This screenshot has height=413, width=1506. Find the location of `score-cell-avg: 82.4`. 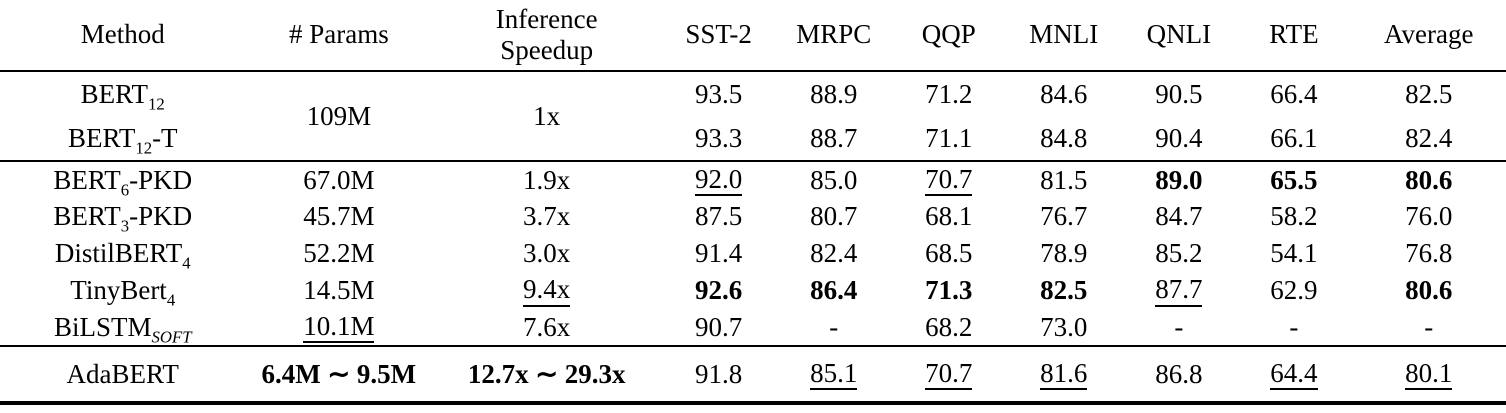

score-cell-avg: 82.4 is located at coordinates (1428, 138).